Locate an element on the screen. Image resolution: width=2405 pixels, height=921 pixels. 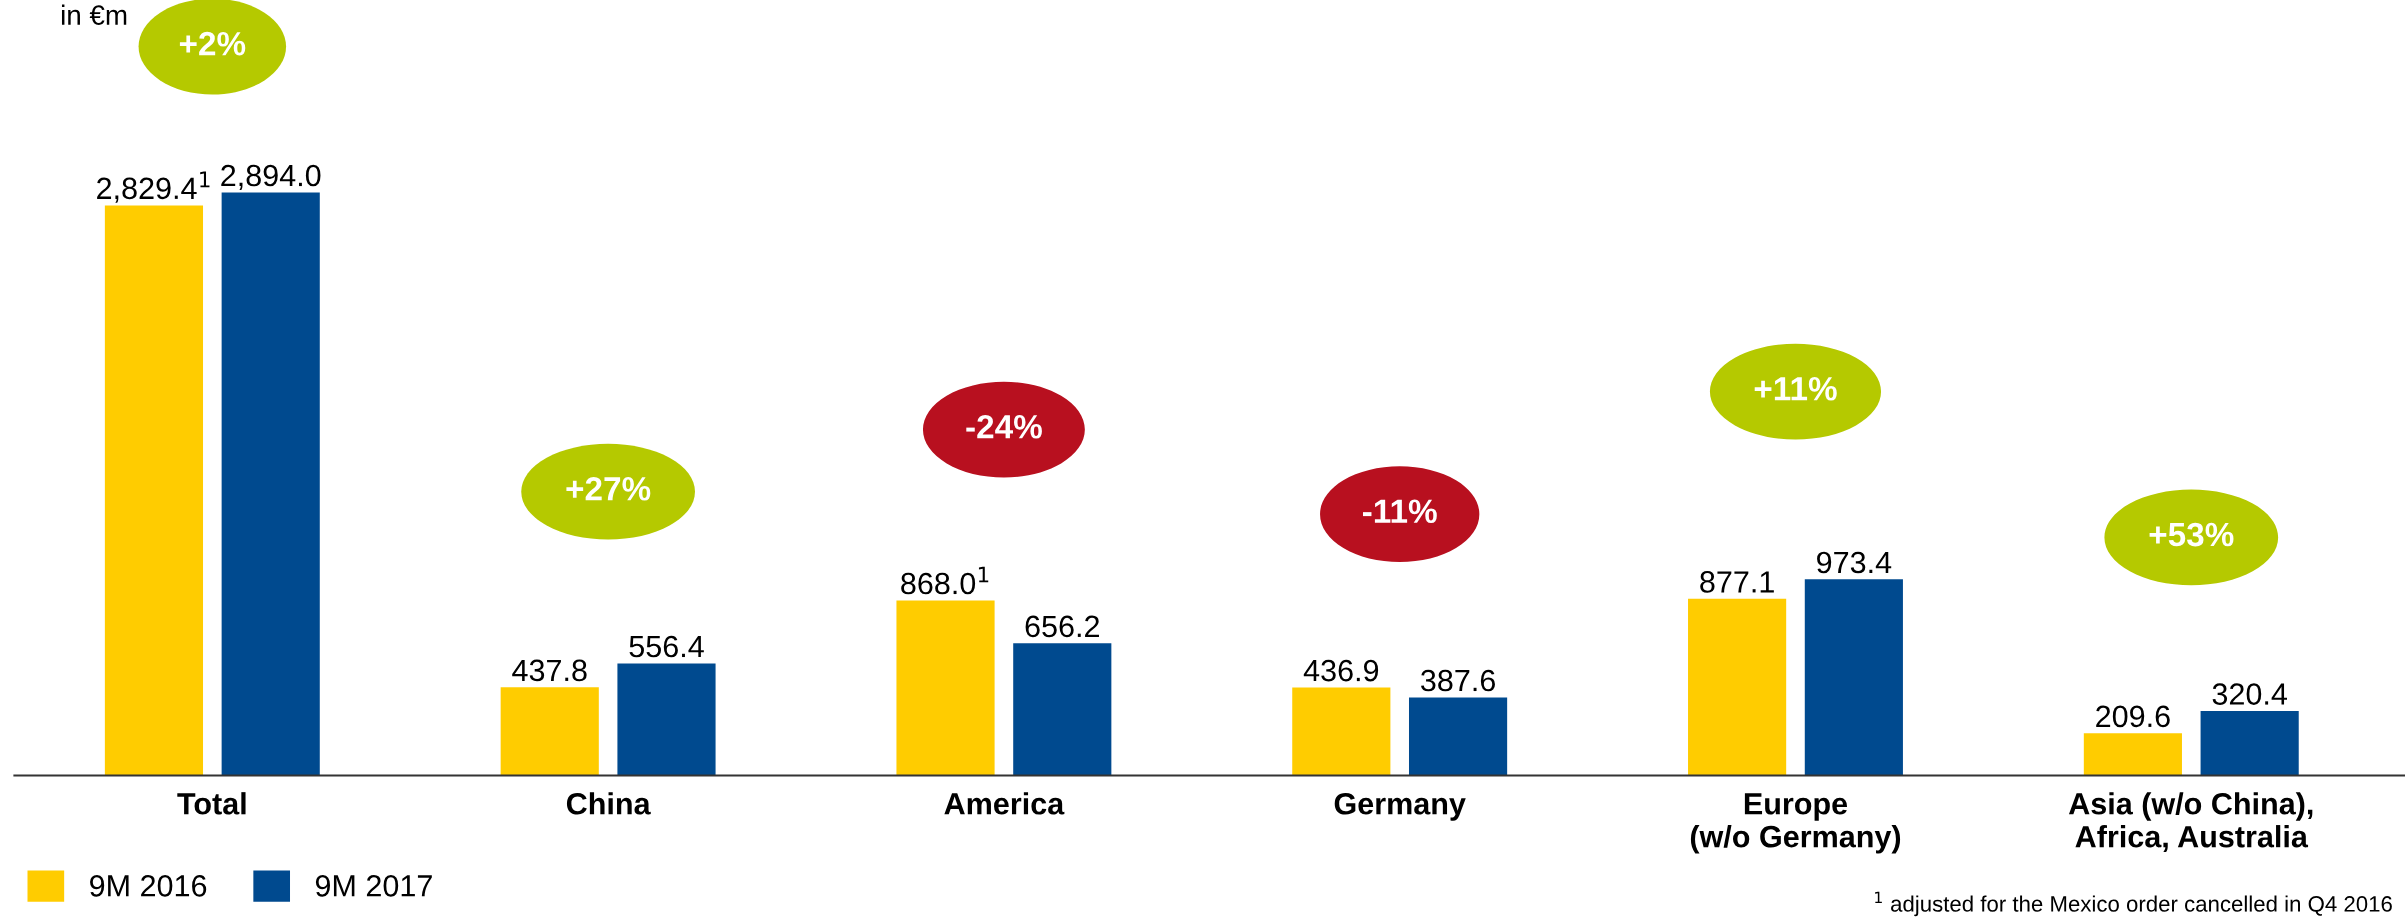
data-label: 973.4 is located at coordinates (1854, 562).